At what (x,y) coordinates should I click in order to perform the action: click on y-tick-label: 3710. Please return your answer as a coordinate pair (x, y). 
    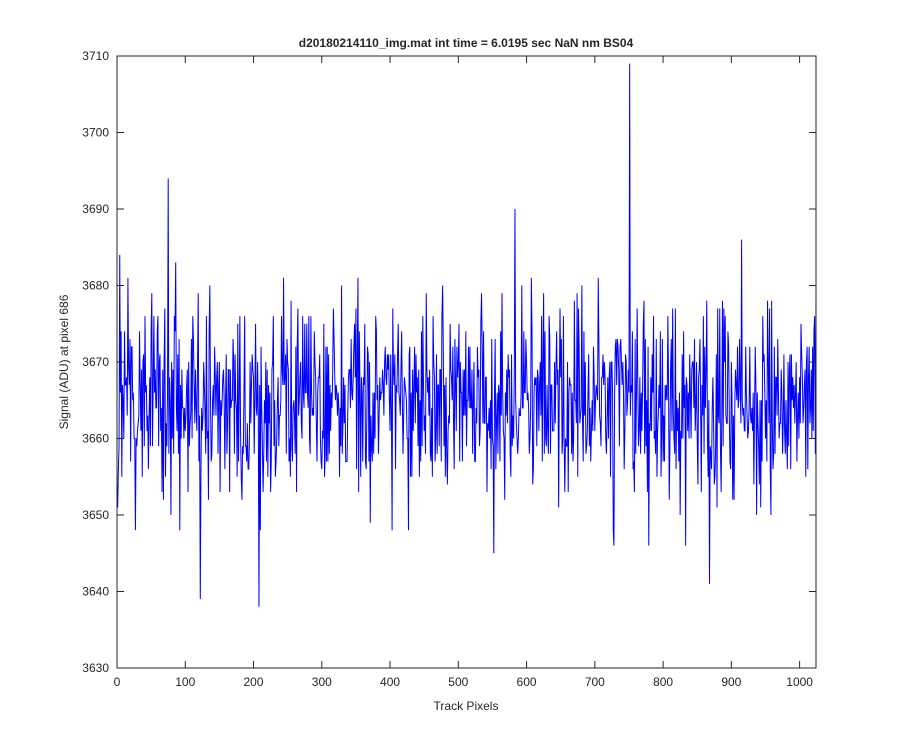
    Looking at the image, I should click on (95, 56).